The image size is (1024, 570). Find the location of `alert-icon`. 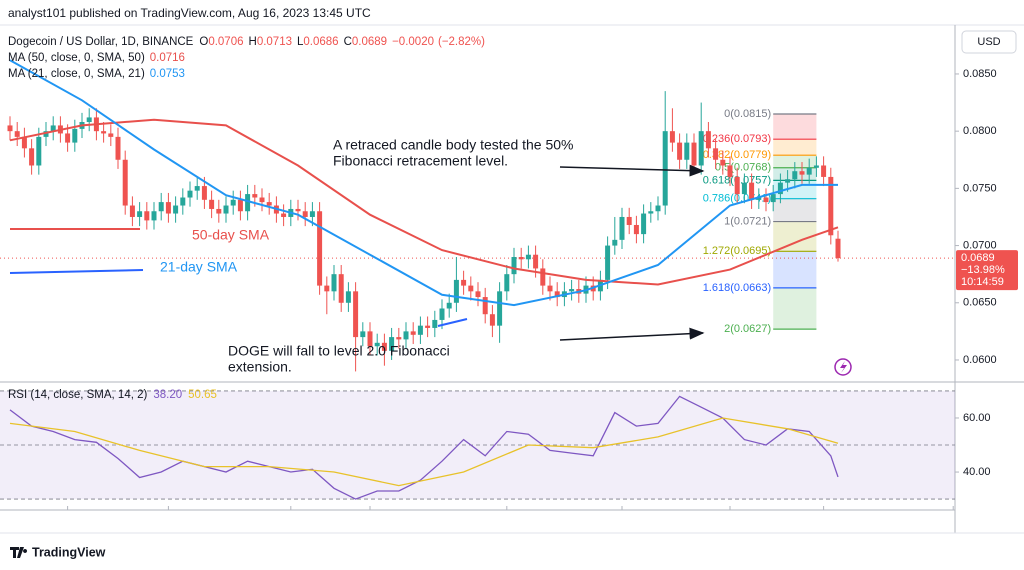

alert-icon is located at coordinates (843, 367).